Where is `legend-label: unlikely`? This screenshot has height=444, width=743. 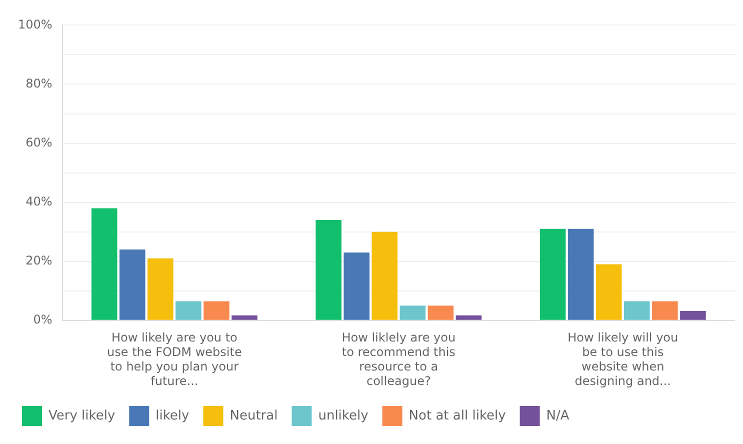
legend-label: unlikely is located at coordinates (343, 416).